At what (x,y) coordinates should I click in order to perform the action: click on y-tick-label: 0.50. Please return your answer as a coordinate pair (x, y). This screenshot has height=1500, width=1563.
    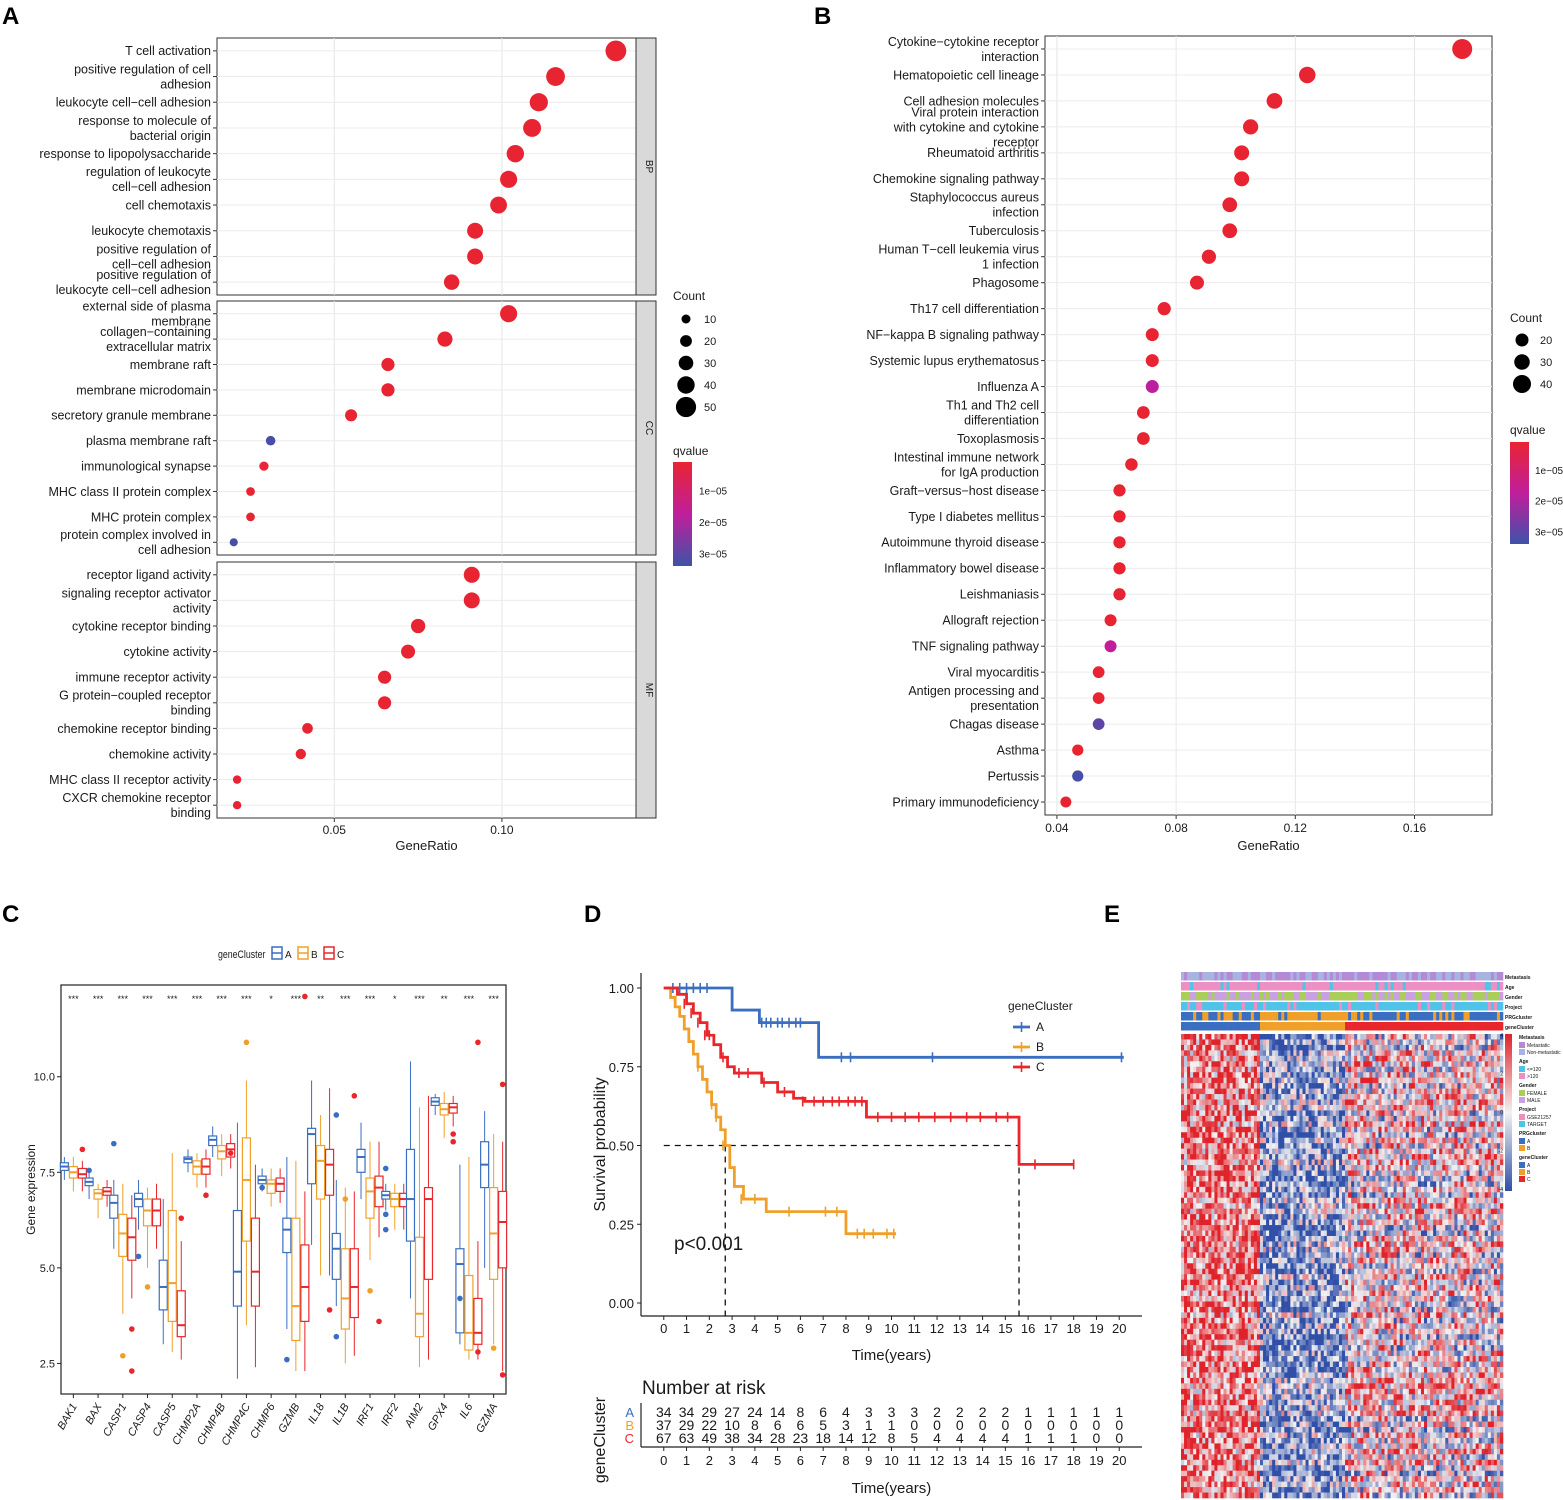
    Looking at the image, I should click on (621, 1146).